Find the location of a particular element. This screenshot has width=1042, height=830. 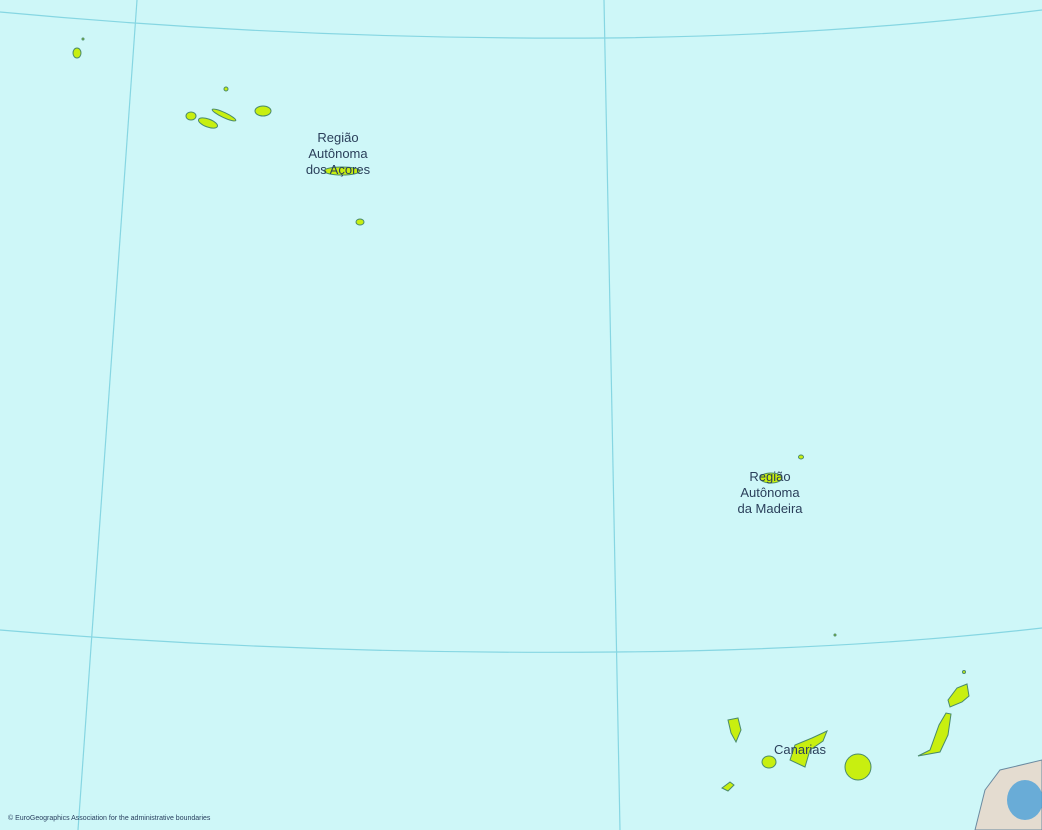

tenerife is located at coordinates (808, 749).